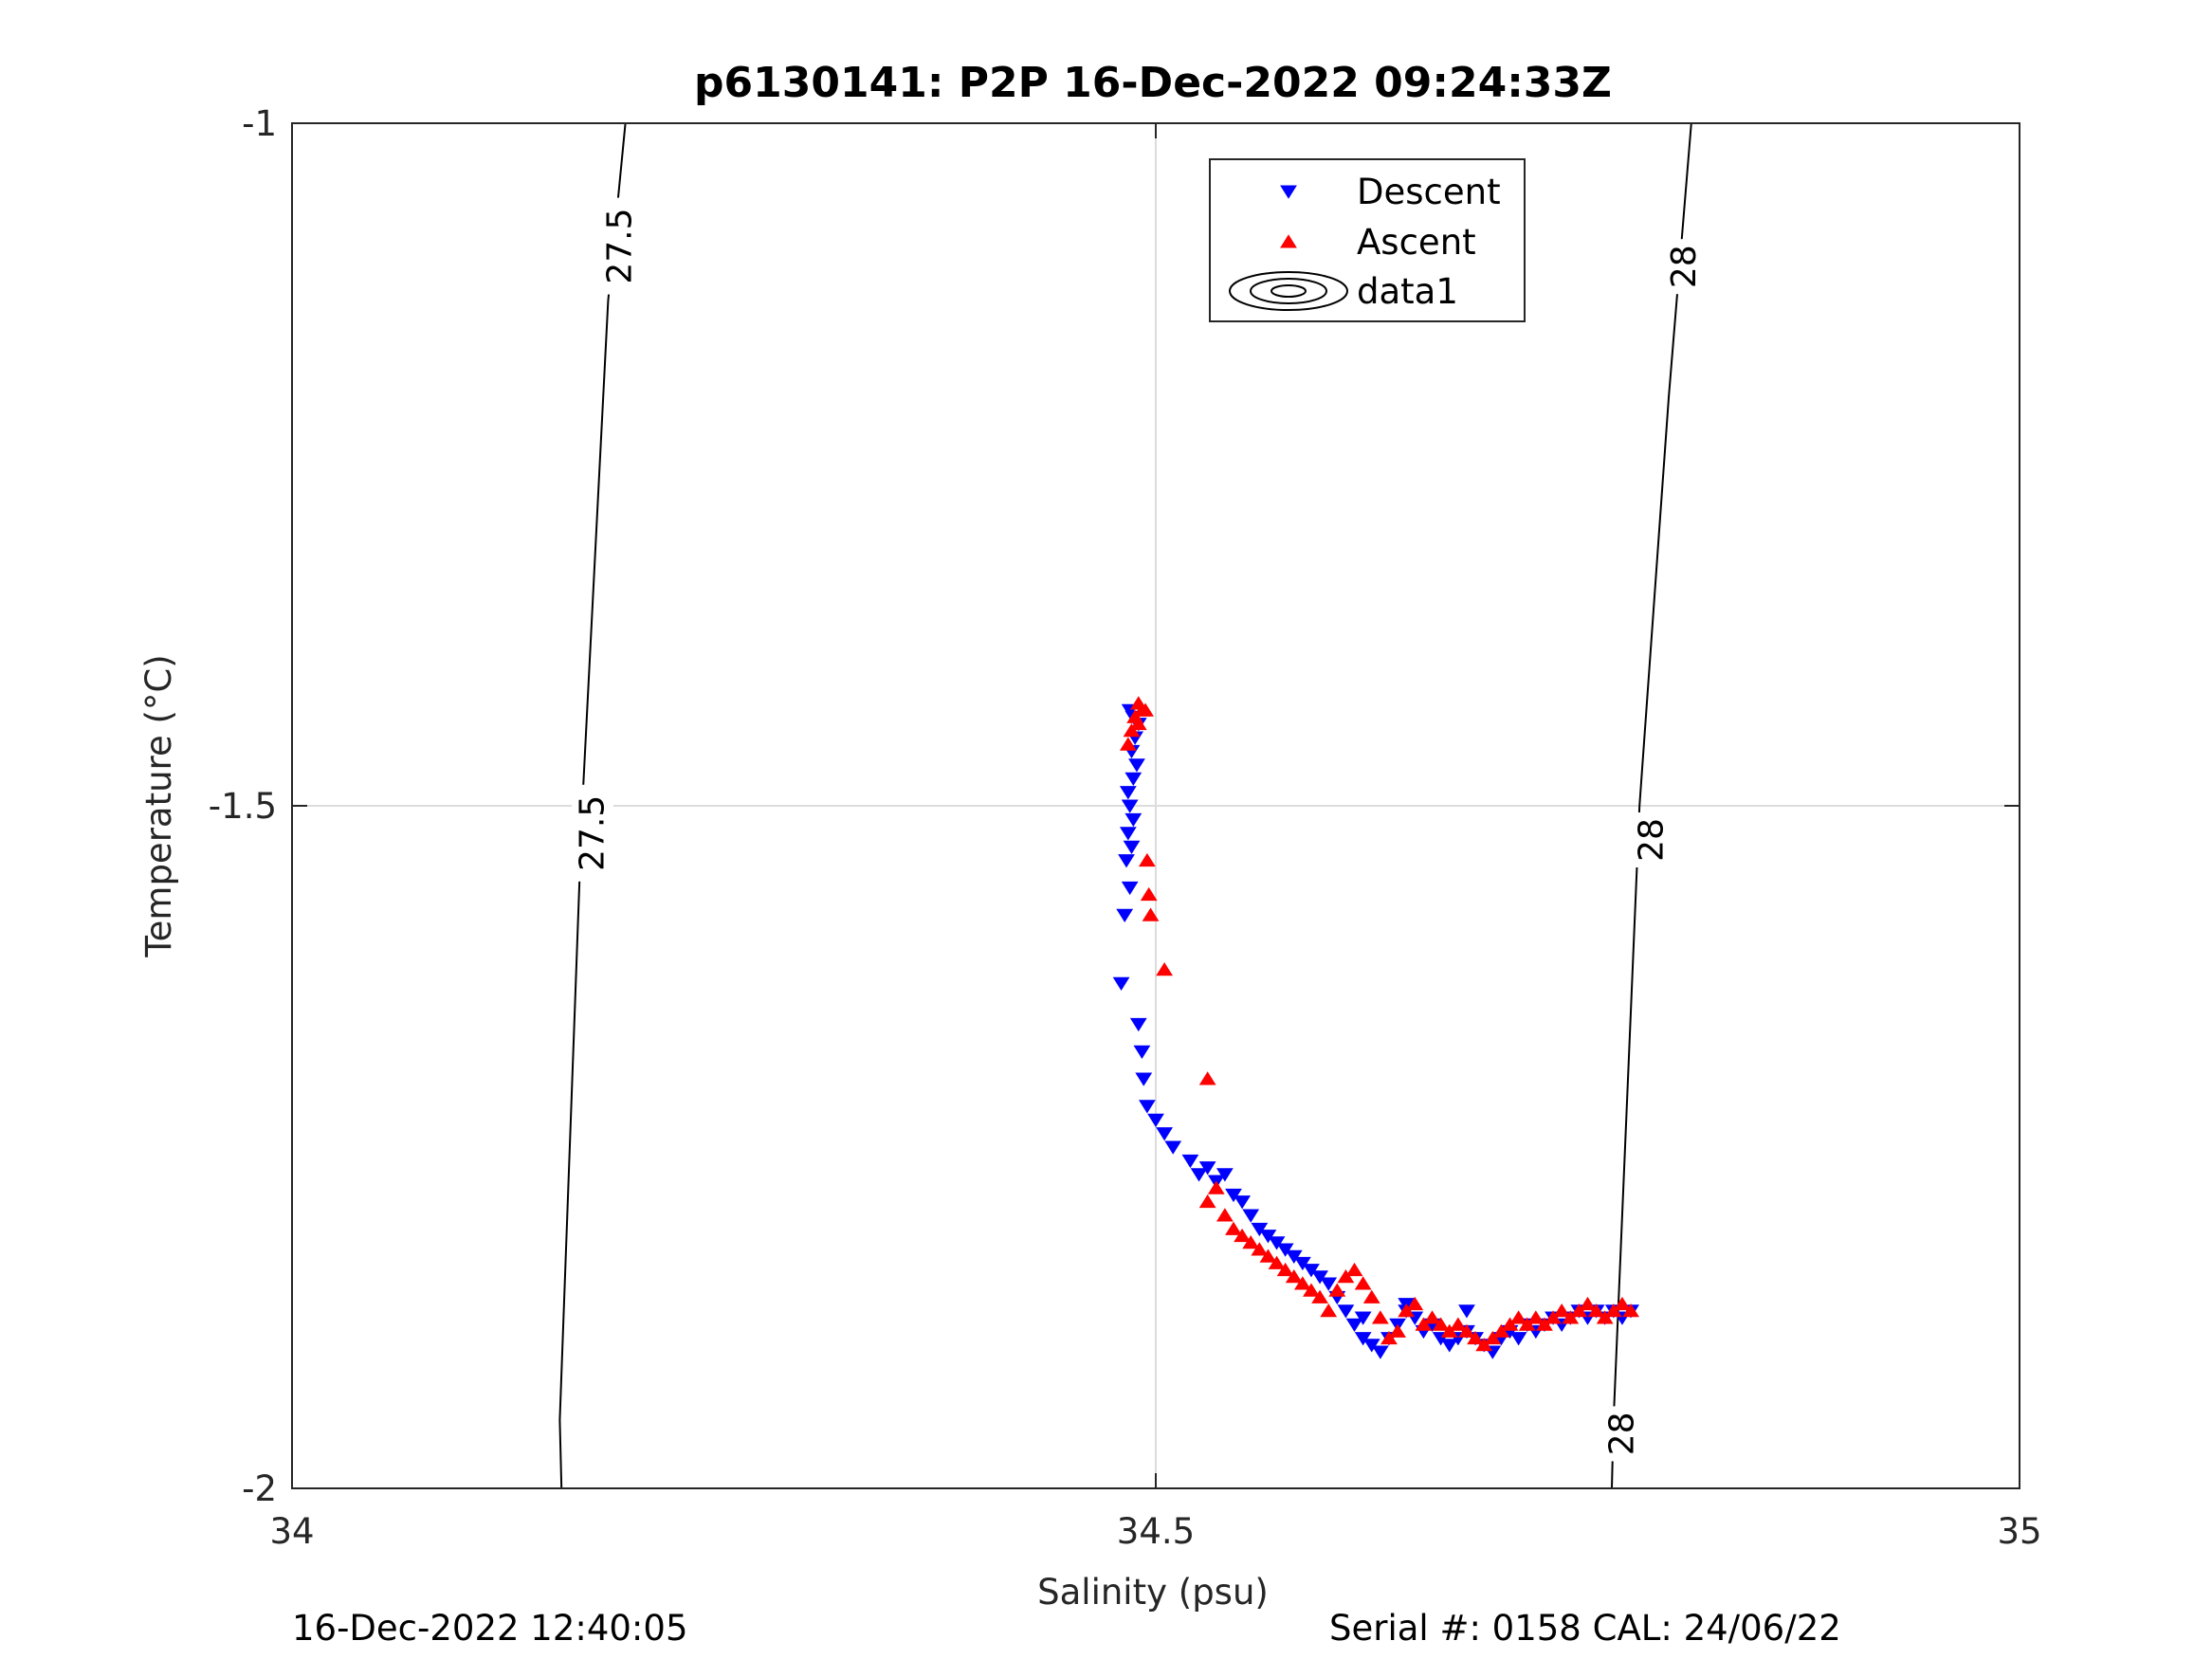 This screenshot has height=1659, width=2212. Describe the element at coordinates (259, 123) in the screenshot. I see `y-tick-label: -1` at that location.